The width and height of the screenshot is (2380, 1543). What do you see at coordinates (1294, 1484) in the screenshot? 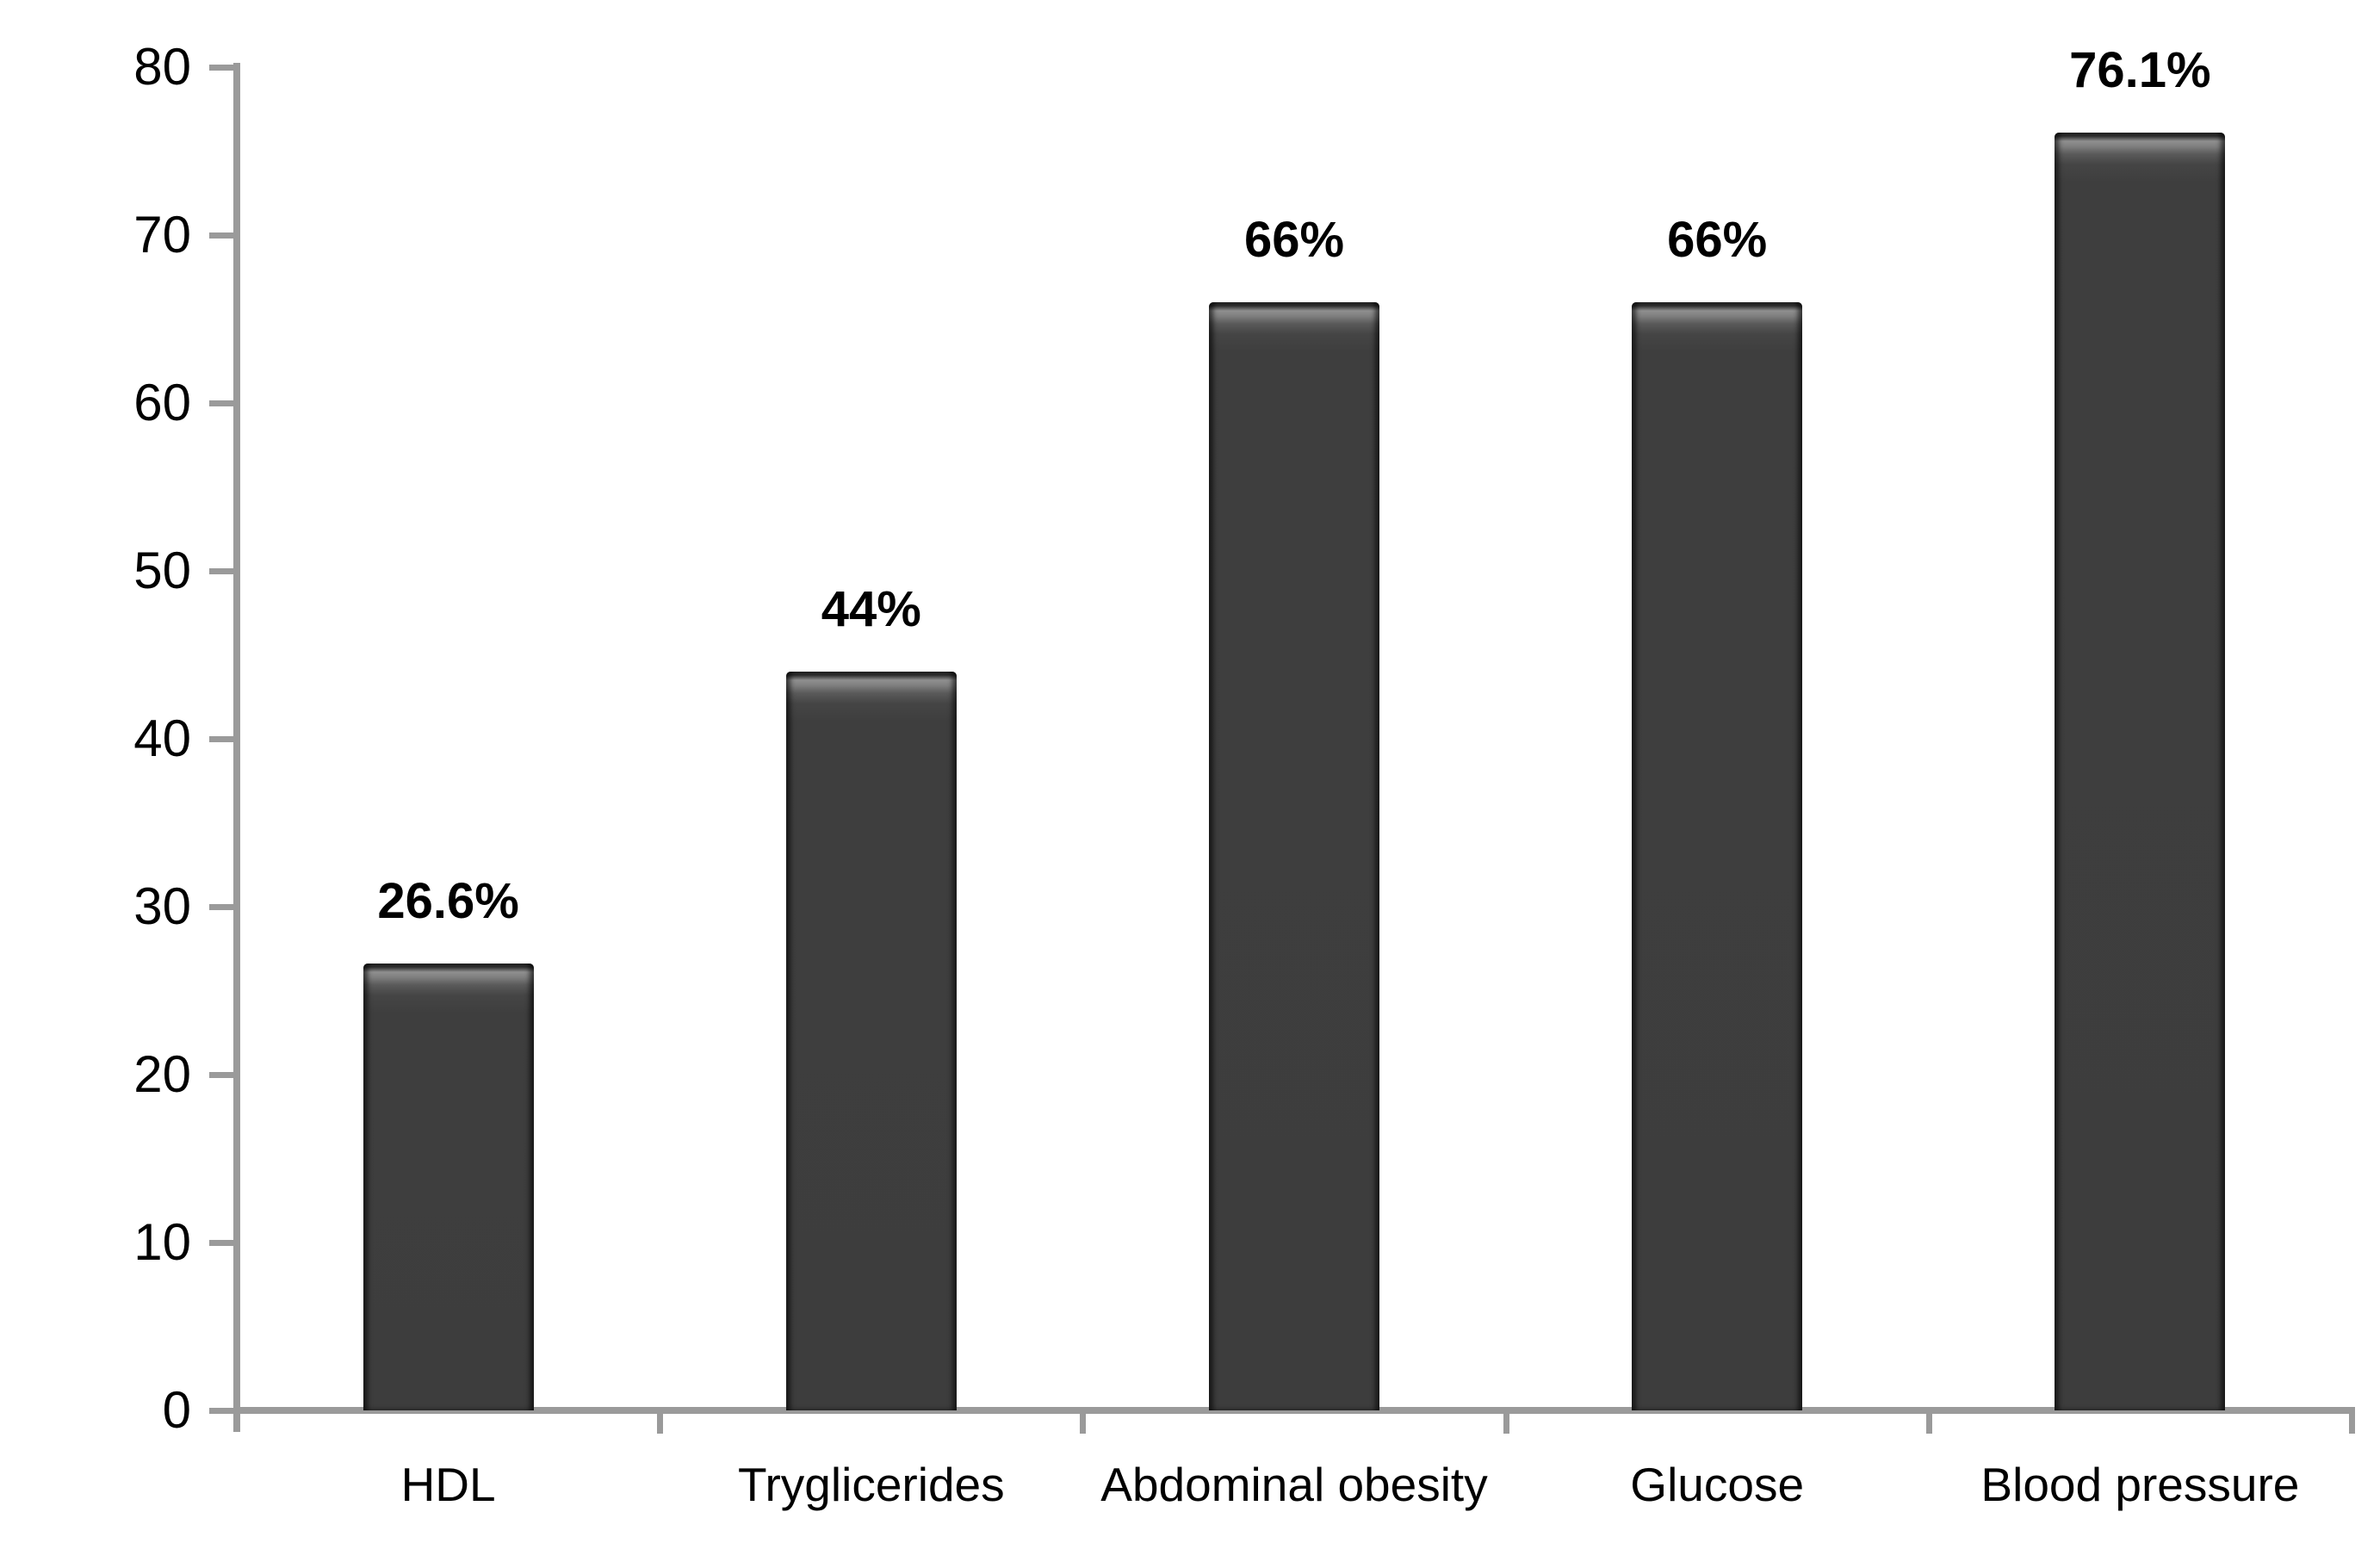
I see `category-label: Abdominal obesity` at bounding box center [1294, 1484].